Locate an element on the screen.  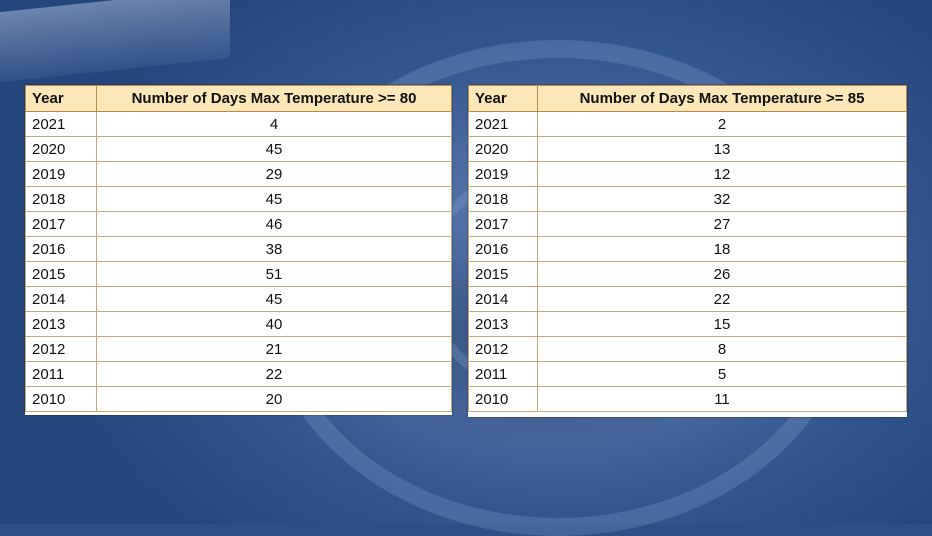
days-count-cell: 12 is located at coordinates (722, 174).